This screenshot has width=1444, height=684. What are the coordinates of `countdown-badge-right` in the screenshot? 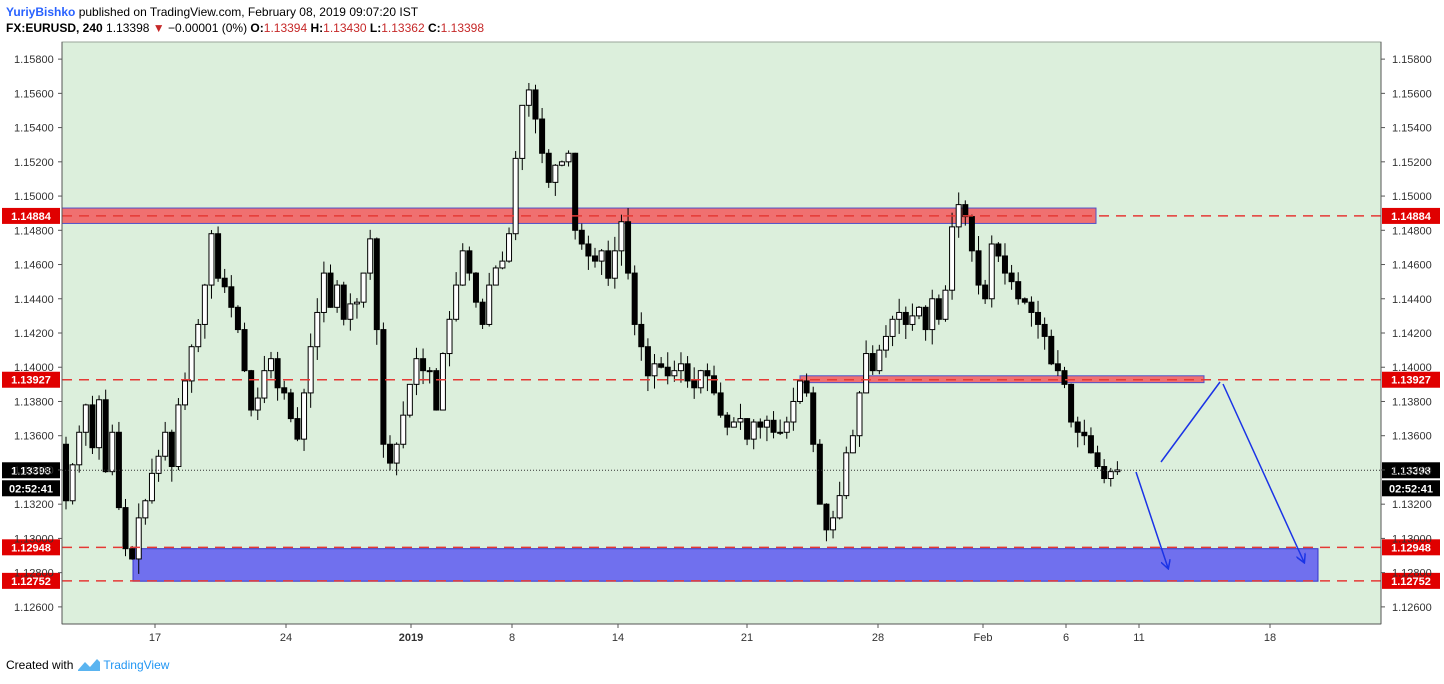 It's located at (1411, 488).